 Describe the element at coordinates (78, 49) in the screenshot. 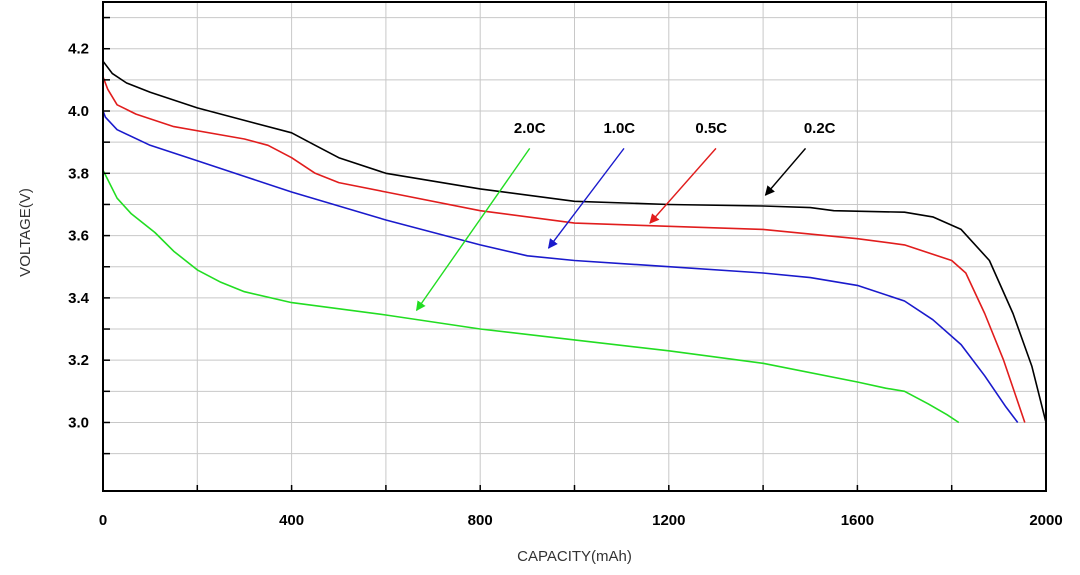

I see `y-tick-label: 4.2` at that location.